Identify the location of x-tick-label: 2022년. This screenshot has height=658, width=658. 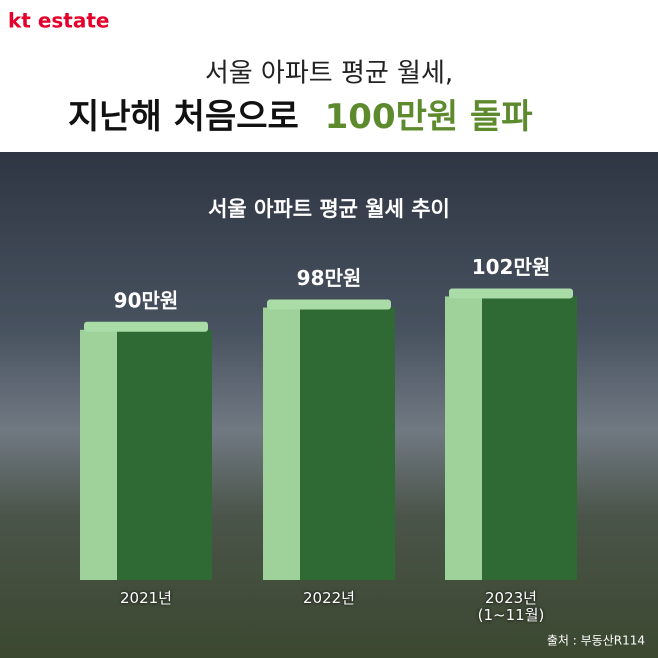
(329, 598).